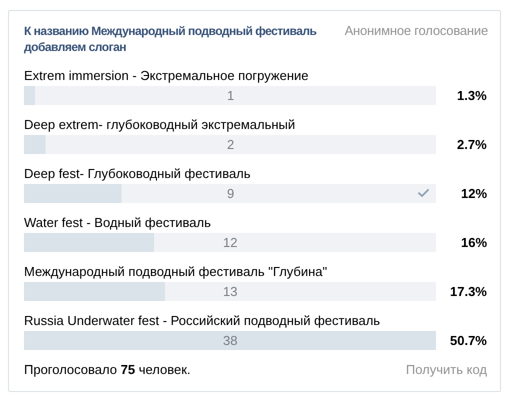  I want to click on chart-title: К названию Международный подводный фестиваль добавляем слоган, so click(170, 39).